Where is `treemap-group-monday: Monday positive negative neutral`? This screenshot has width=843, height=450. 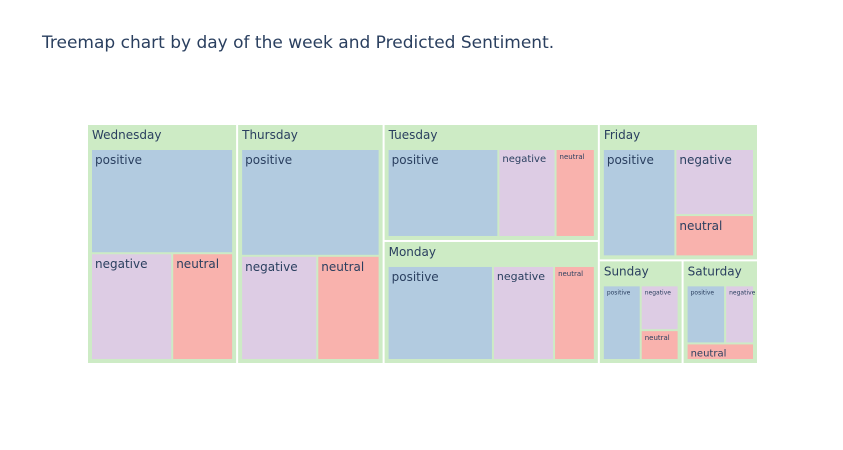 treemap-group-monday: Monday positive negative neutral is located at coordinates (491, 302).